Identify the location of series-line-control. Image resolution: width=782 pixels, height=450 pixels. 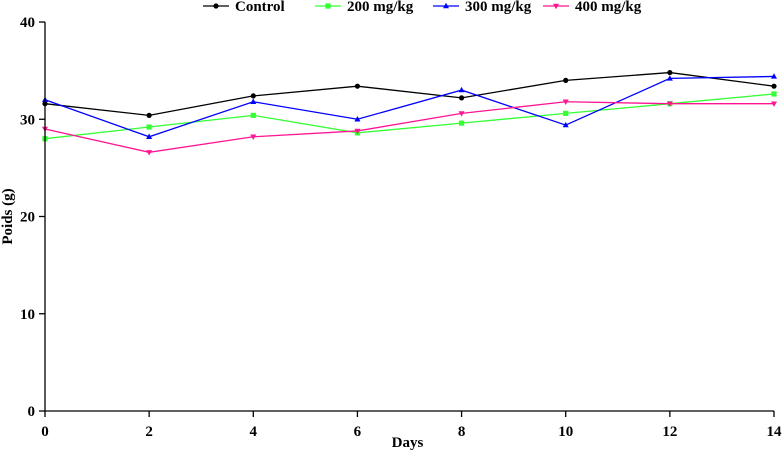
(409, 94).